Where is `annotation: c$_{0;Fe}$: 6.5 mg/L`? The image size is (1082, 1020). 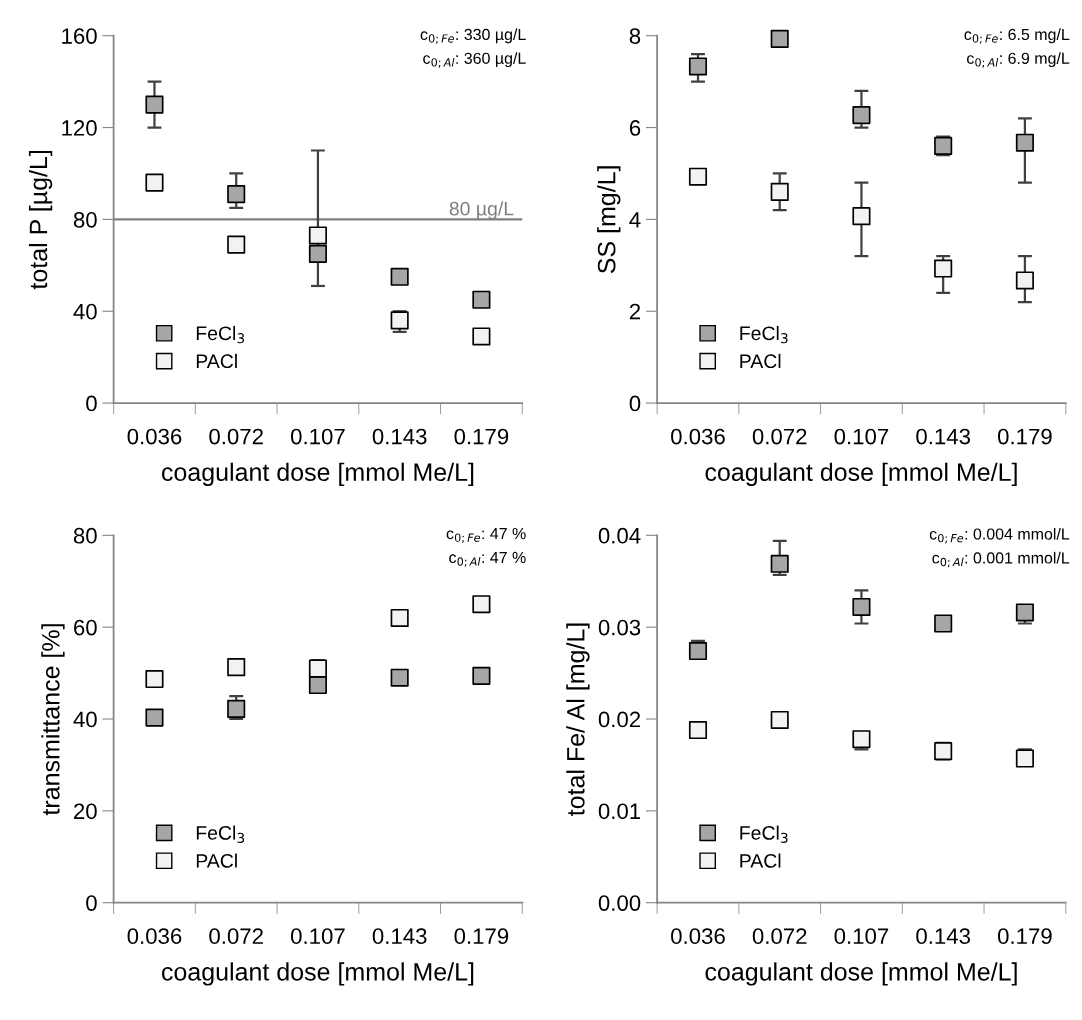
annotation: c$_{0;Fe}$: 6.5 mg/L is located at coordinates (1017, 36).